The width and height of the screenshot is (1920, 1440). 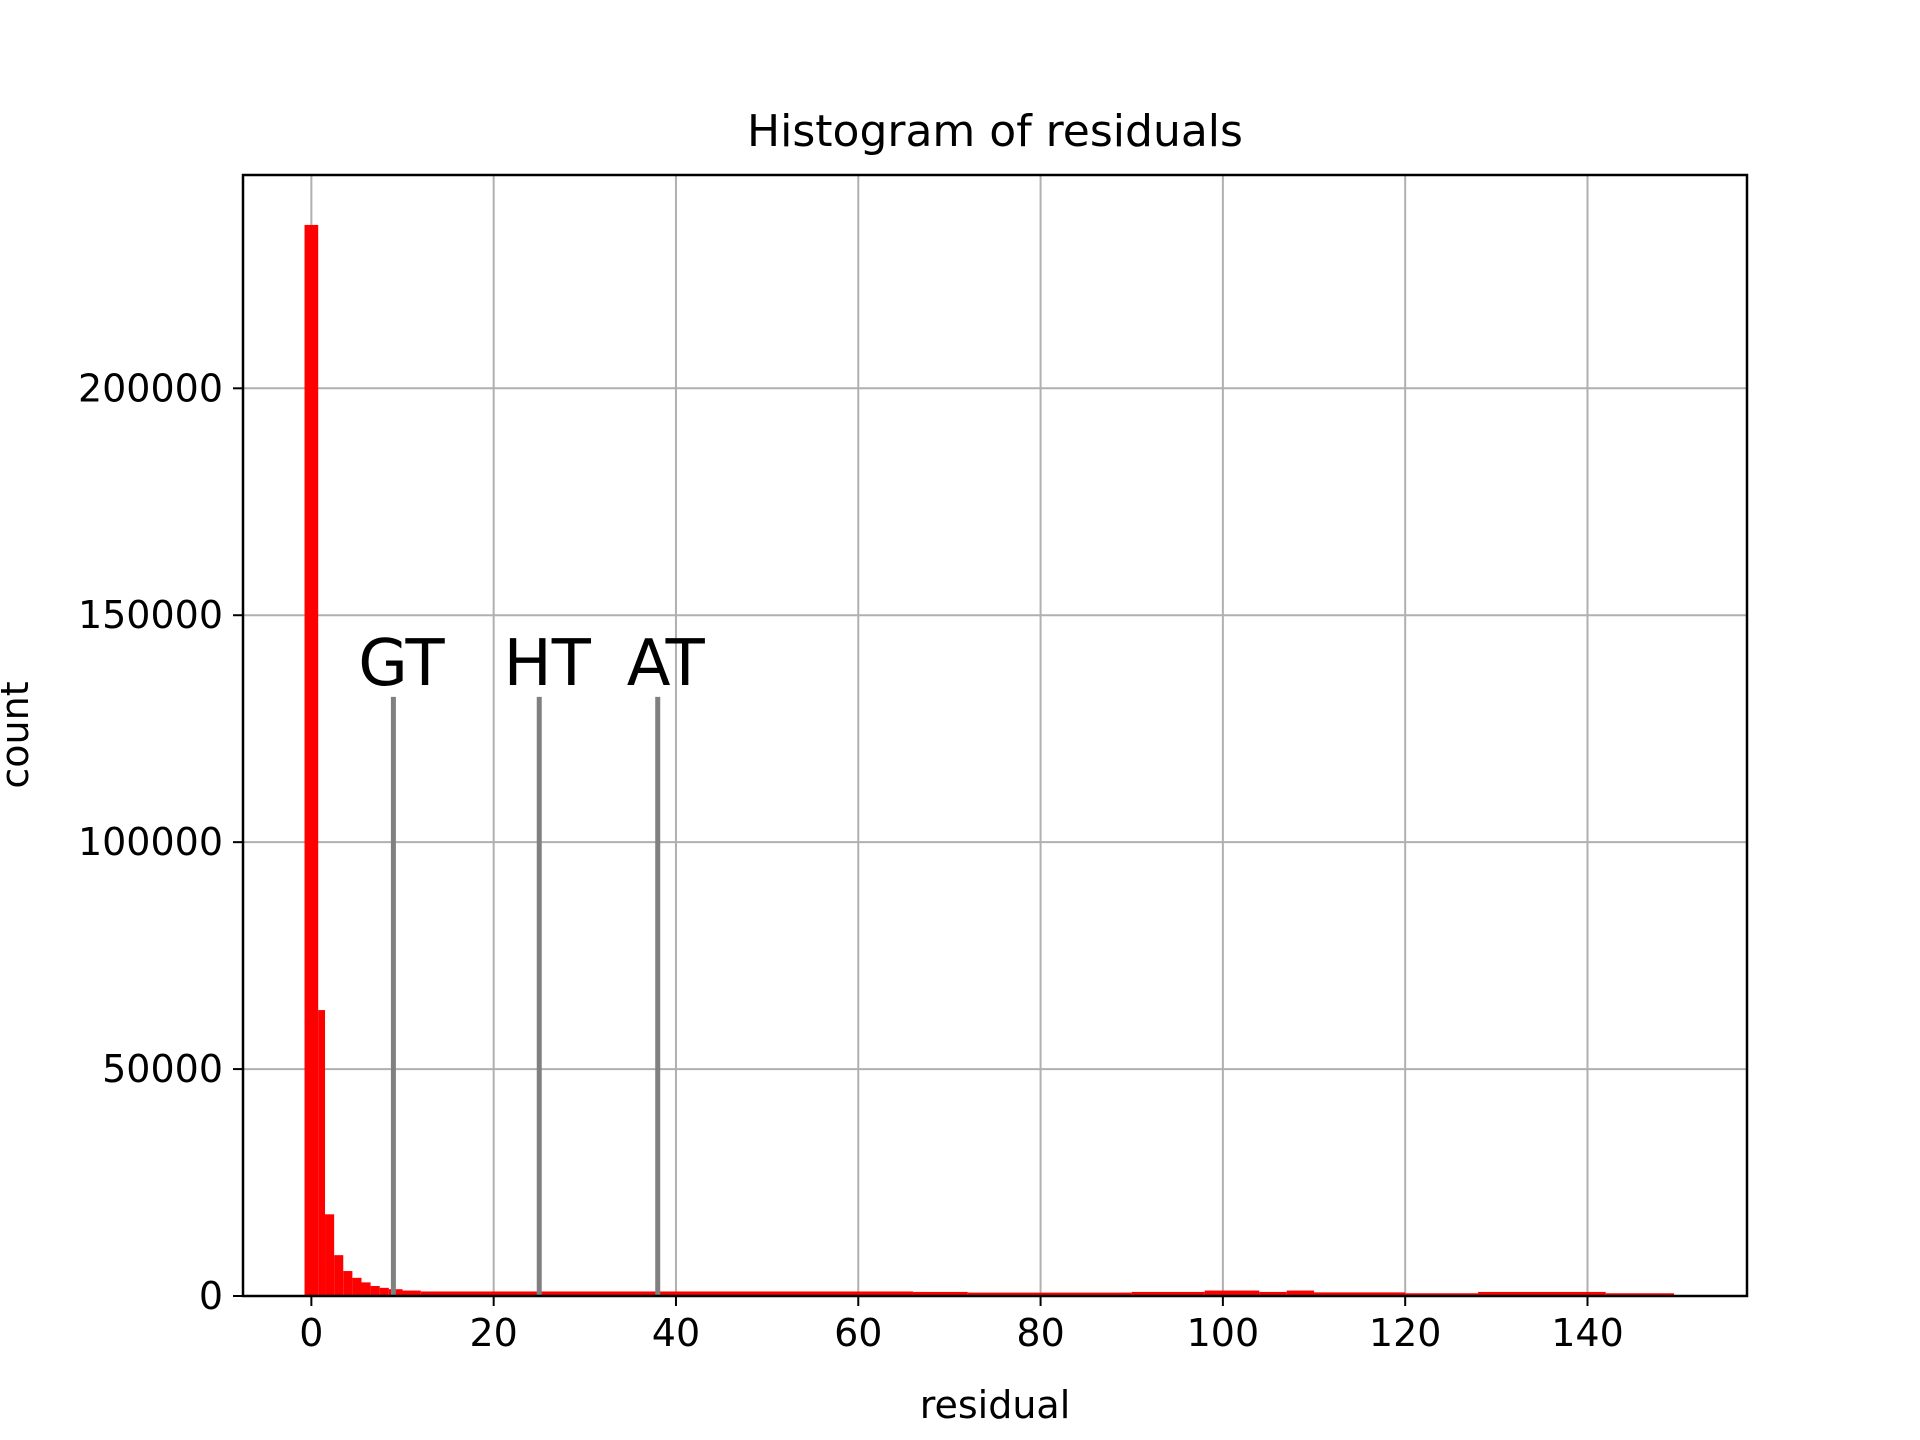 I want to click on threshold-label-ht: HT, so click(x=548, y=664).